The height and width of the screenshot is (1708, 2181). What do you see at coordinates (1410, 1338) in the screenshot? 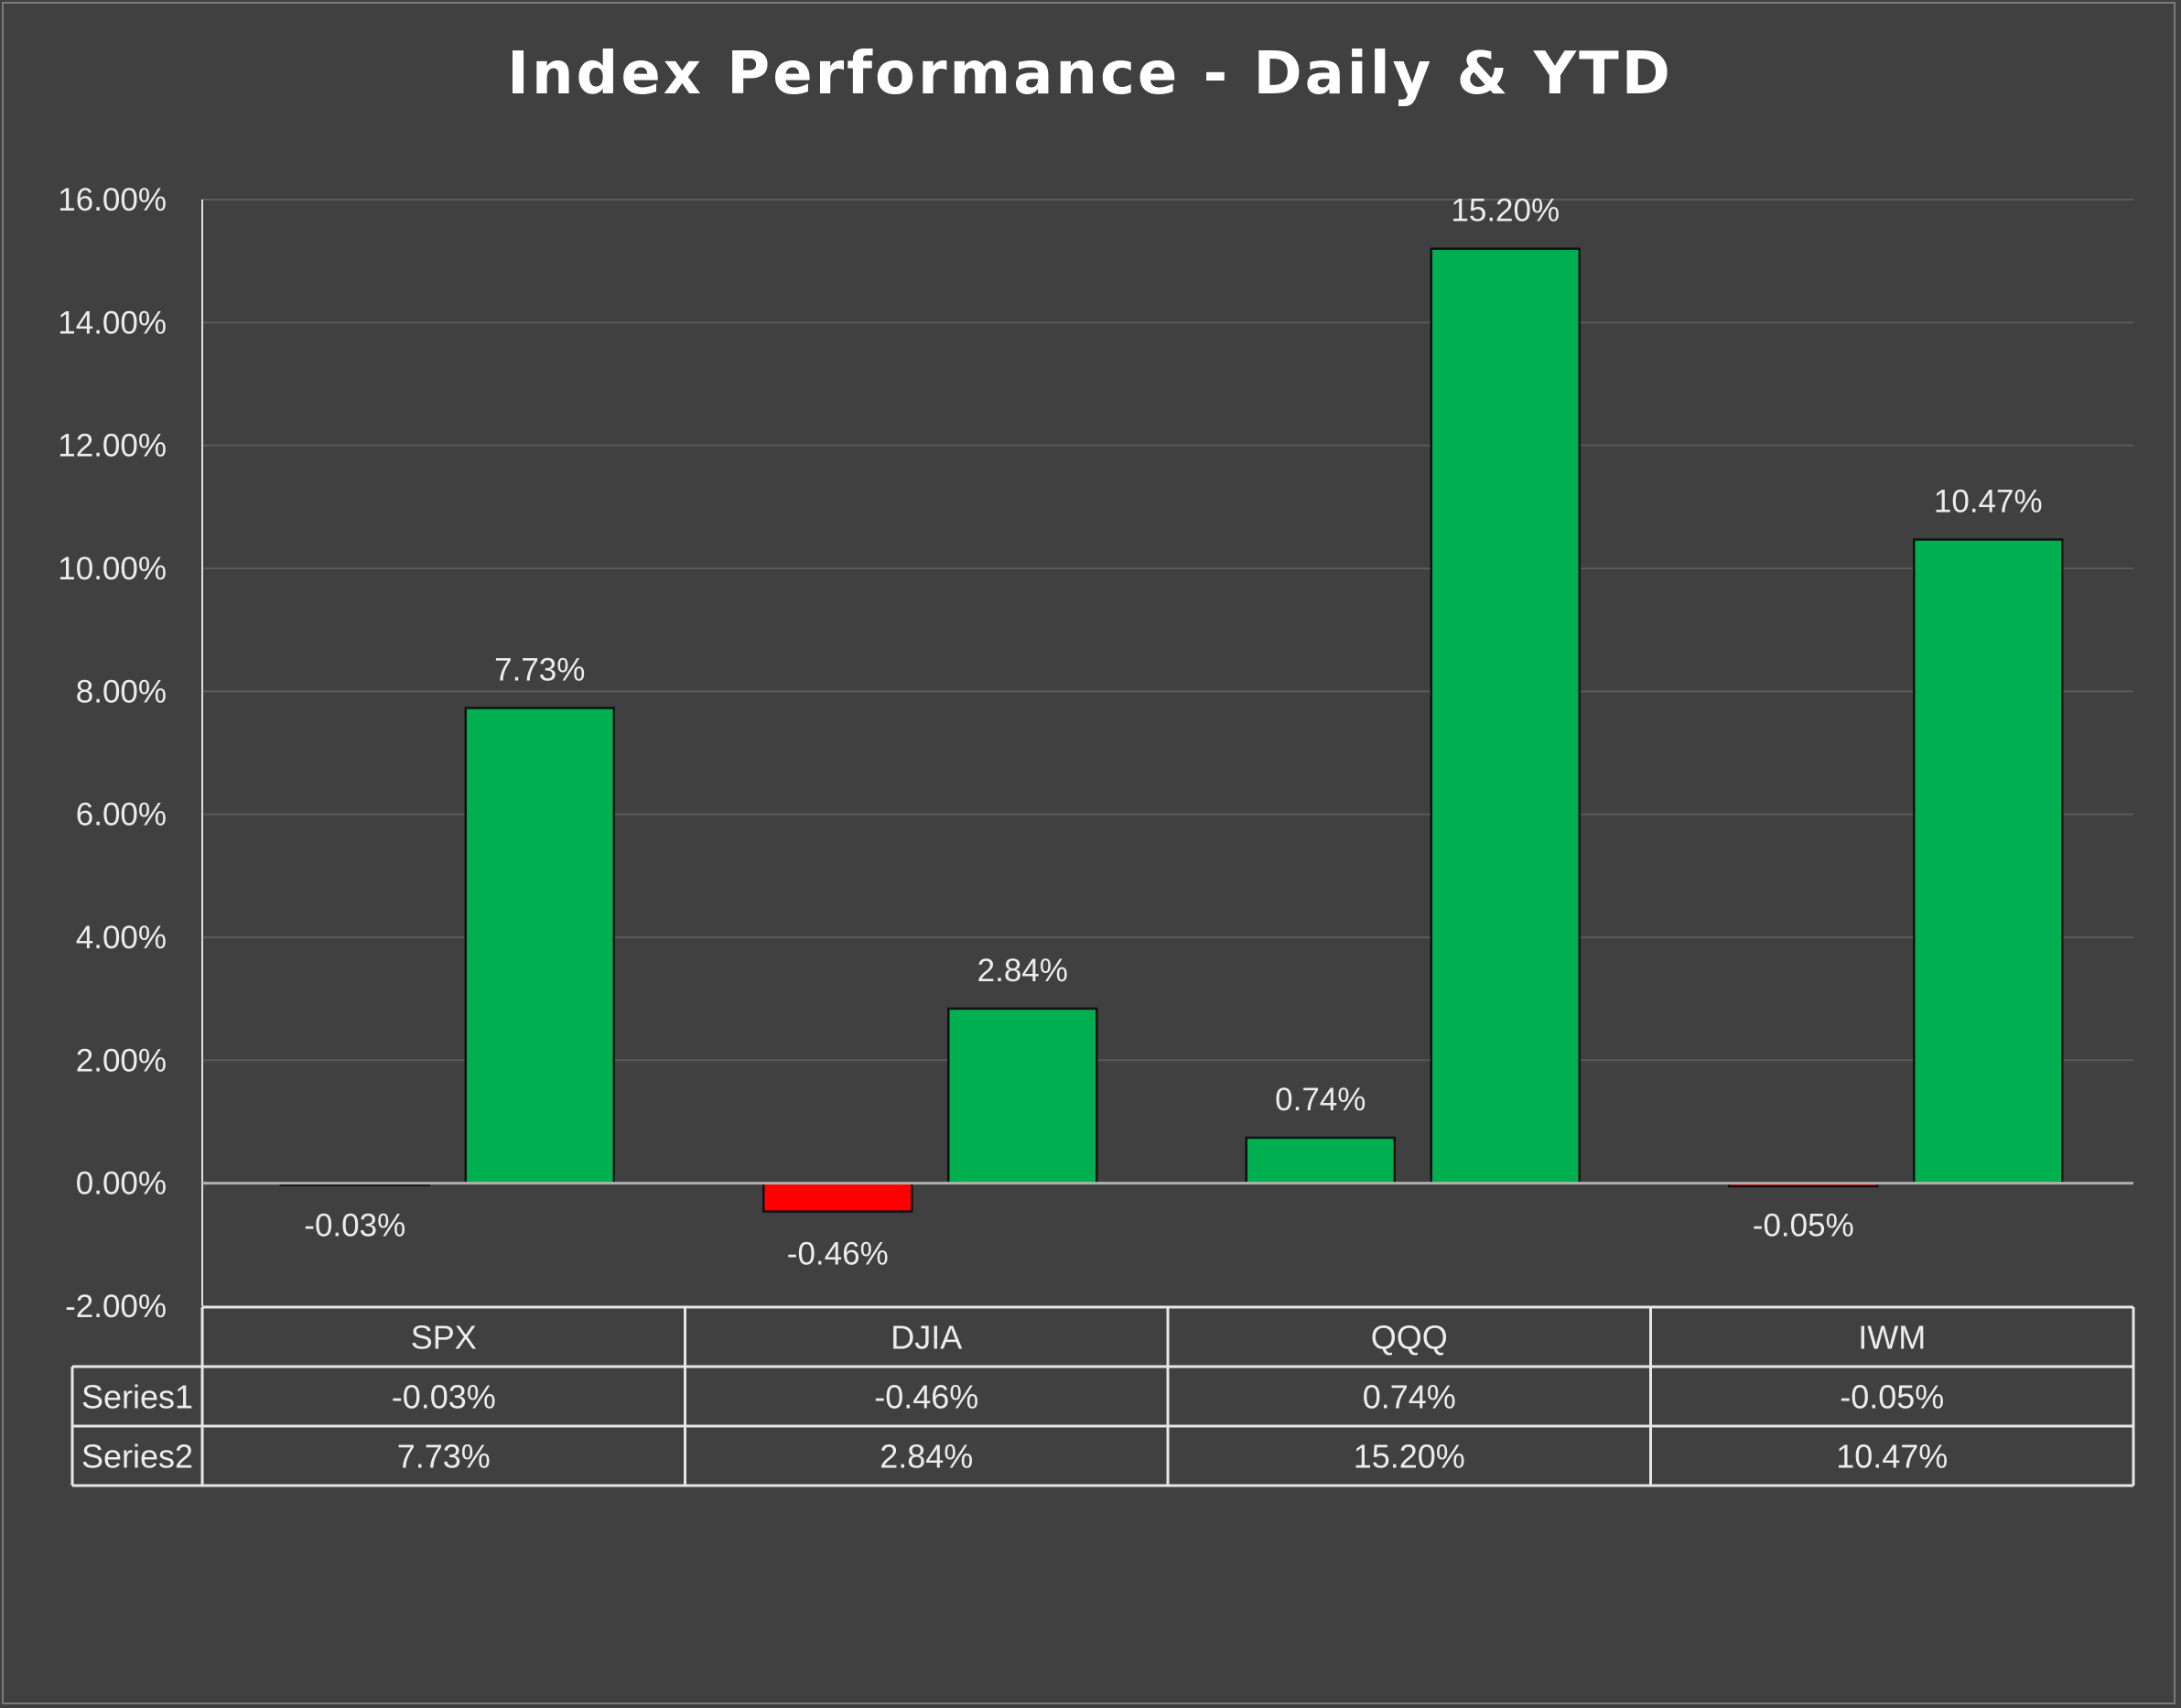
I see `table-header-qqq: QQQ` at bounding box center [1410, 1338].